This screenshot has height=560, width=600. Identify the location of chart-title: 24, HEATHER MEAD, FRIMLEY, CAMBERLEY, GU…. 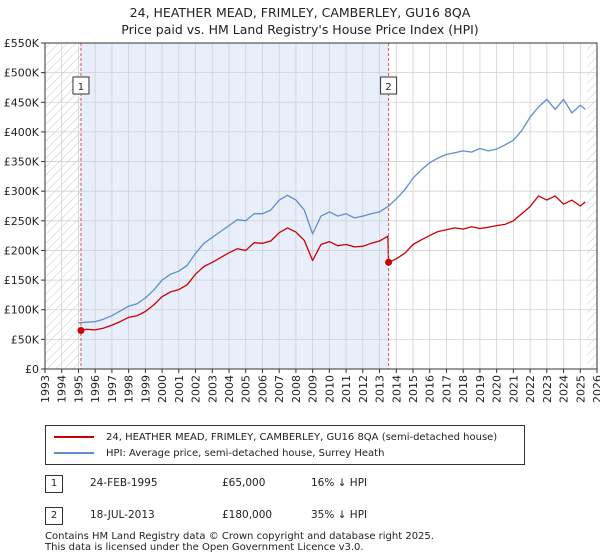
(300, 21).